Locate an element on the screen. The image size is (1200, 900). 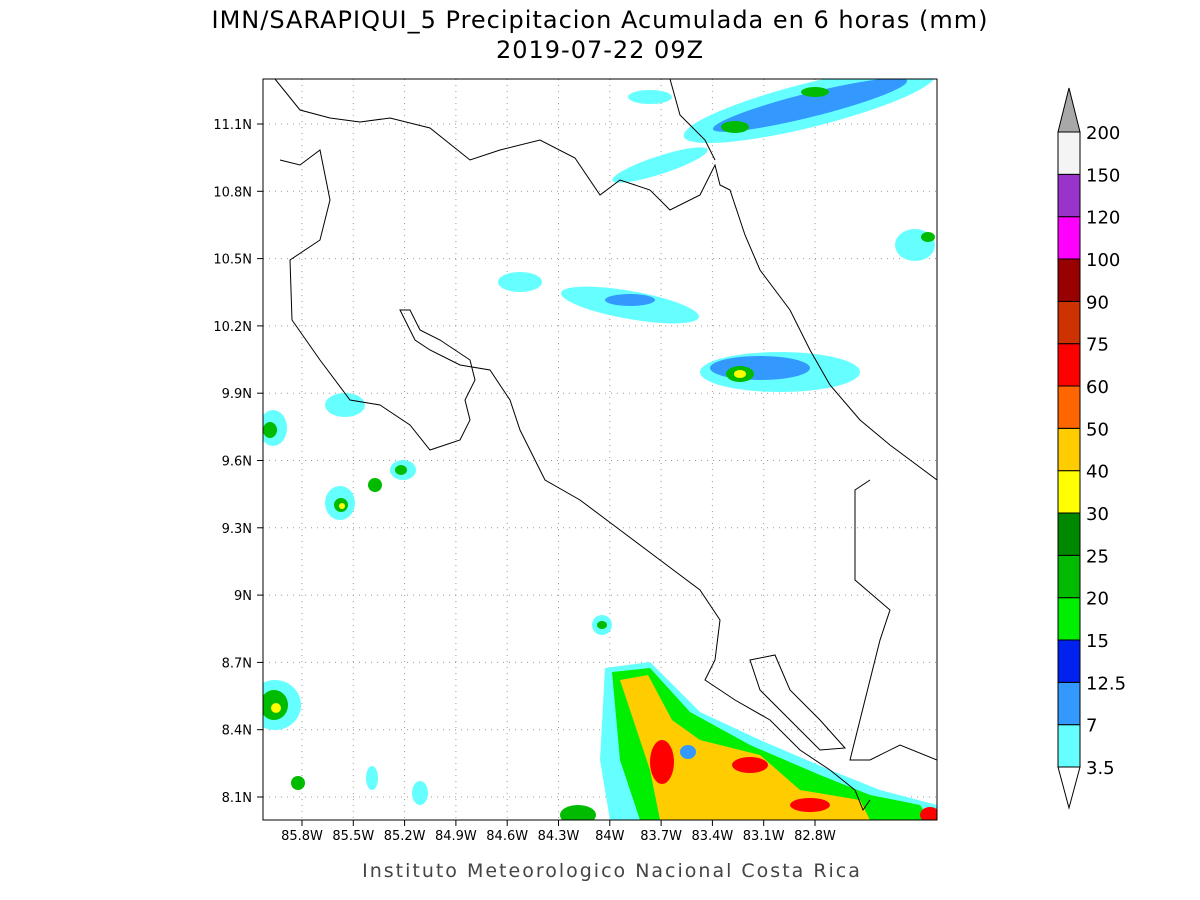
lon-label: 84.3W is located at coordinates (559, 836).